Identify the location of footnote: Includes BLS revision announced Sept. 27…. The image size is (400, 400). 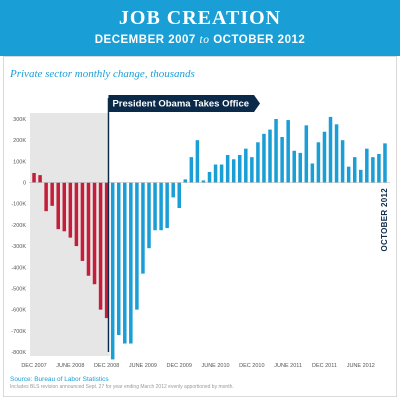
(122, 387).